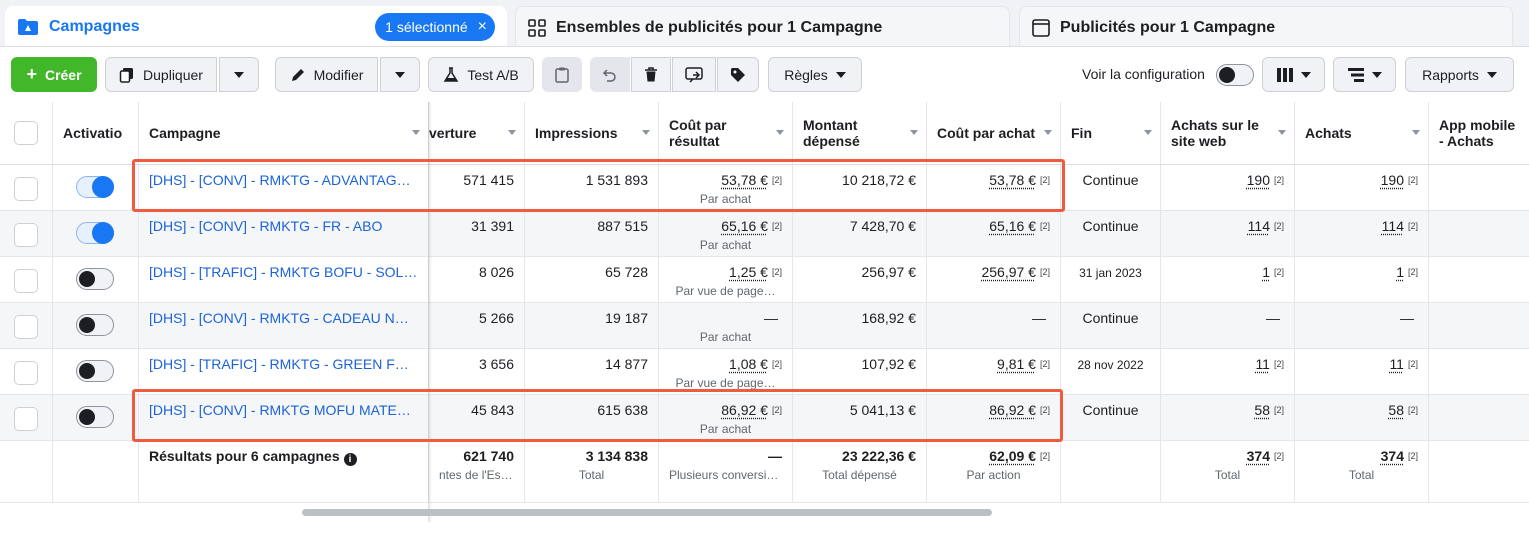  What do you see at coordinates (725, 133) in the screenshot?
I see `col-cost-per-result: Coût par résultat` at bounding box center [725, 133].